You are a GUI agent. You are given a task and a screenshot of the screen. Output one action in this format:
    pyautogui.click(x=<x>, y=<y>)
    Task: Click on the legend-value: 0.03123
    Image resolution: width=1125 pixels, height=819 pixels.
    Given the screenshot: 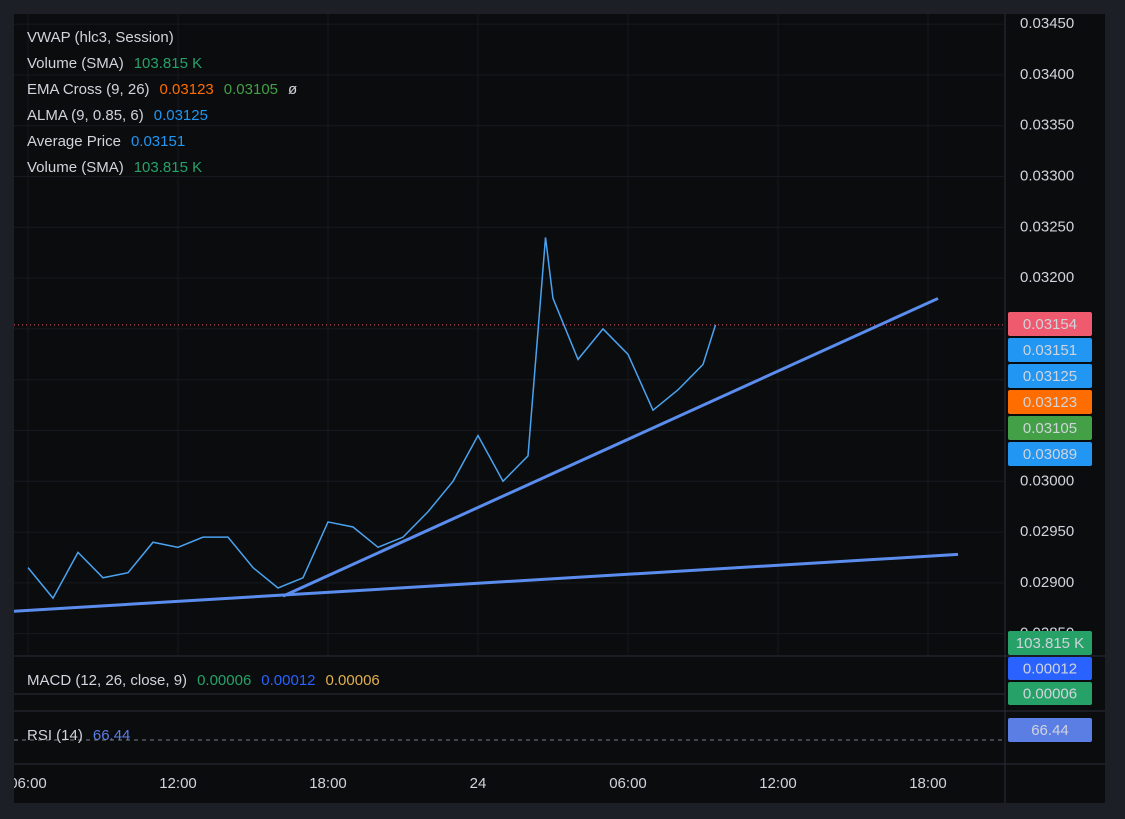 What is the action you would take?
    pyautogui.click(x=187, y=89)
    